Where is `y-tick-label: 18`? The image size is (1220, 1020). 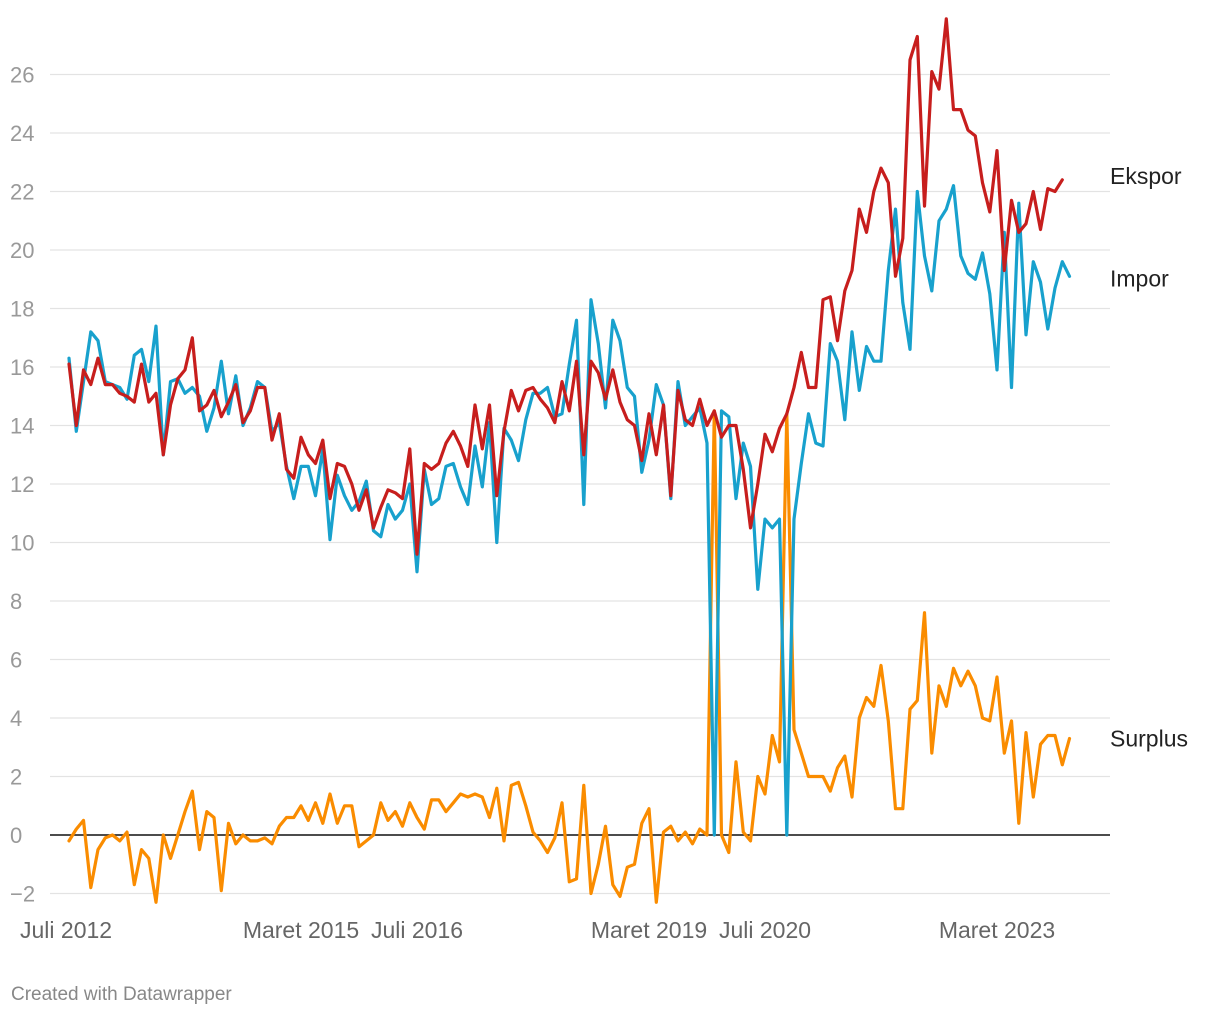
y-tick-label: 18 is located at coordinates (22, 309).